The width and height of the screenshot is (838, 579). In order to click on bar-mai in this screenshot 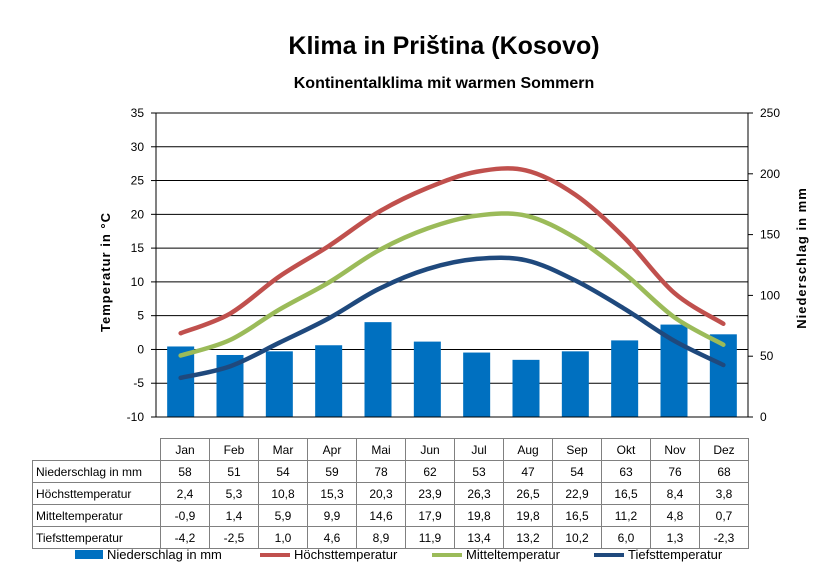, I will do `click(378, 369)`.